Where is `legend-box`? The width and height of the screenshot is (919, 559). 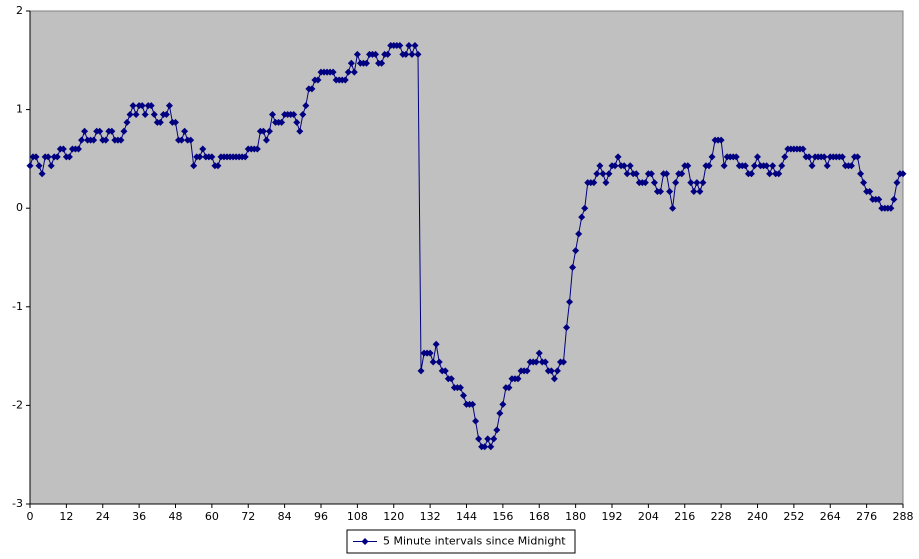 legend-box is located at coordinates (461, 541).